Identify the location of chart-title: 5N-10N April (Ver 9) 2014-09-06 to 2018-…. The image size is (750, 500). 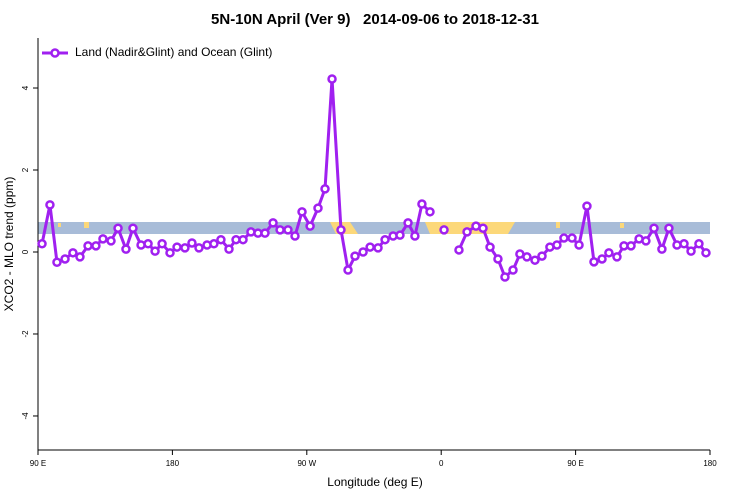
(375, 19).